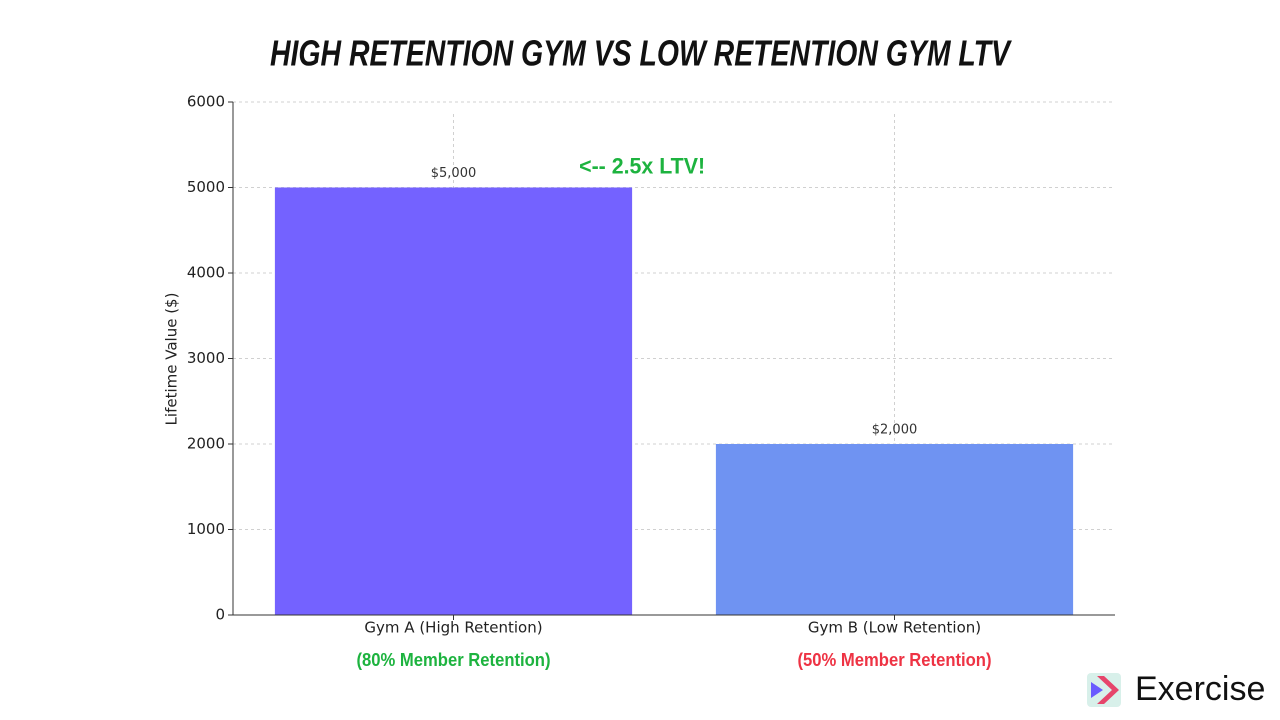  I want to click on logo: Exercise, so click(1176, 689).